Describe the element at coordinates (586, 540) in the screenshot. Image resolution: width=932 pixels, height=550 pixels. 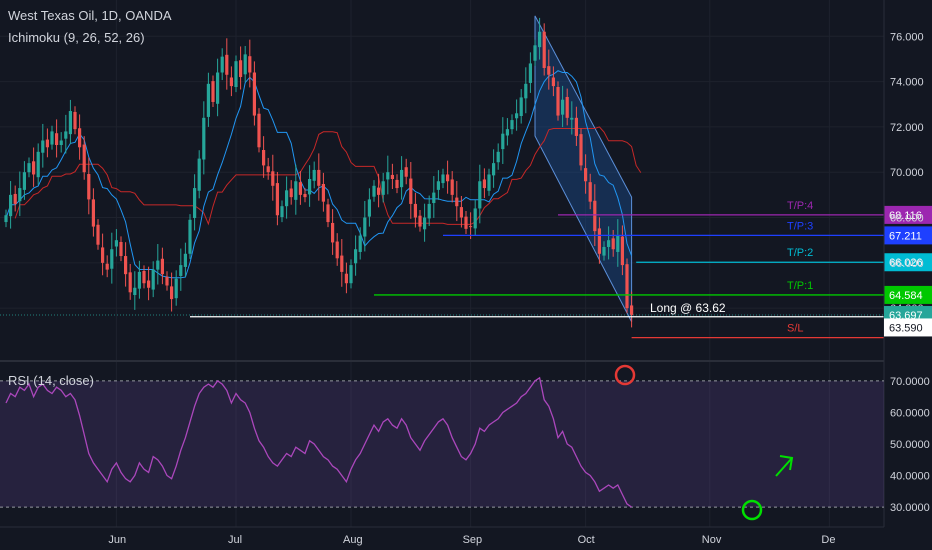
I see `time-tick-label: Oct` at that location.